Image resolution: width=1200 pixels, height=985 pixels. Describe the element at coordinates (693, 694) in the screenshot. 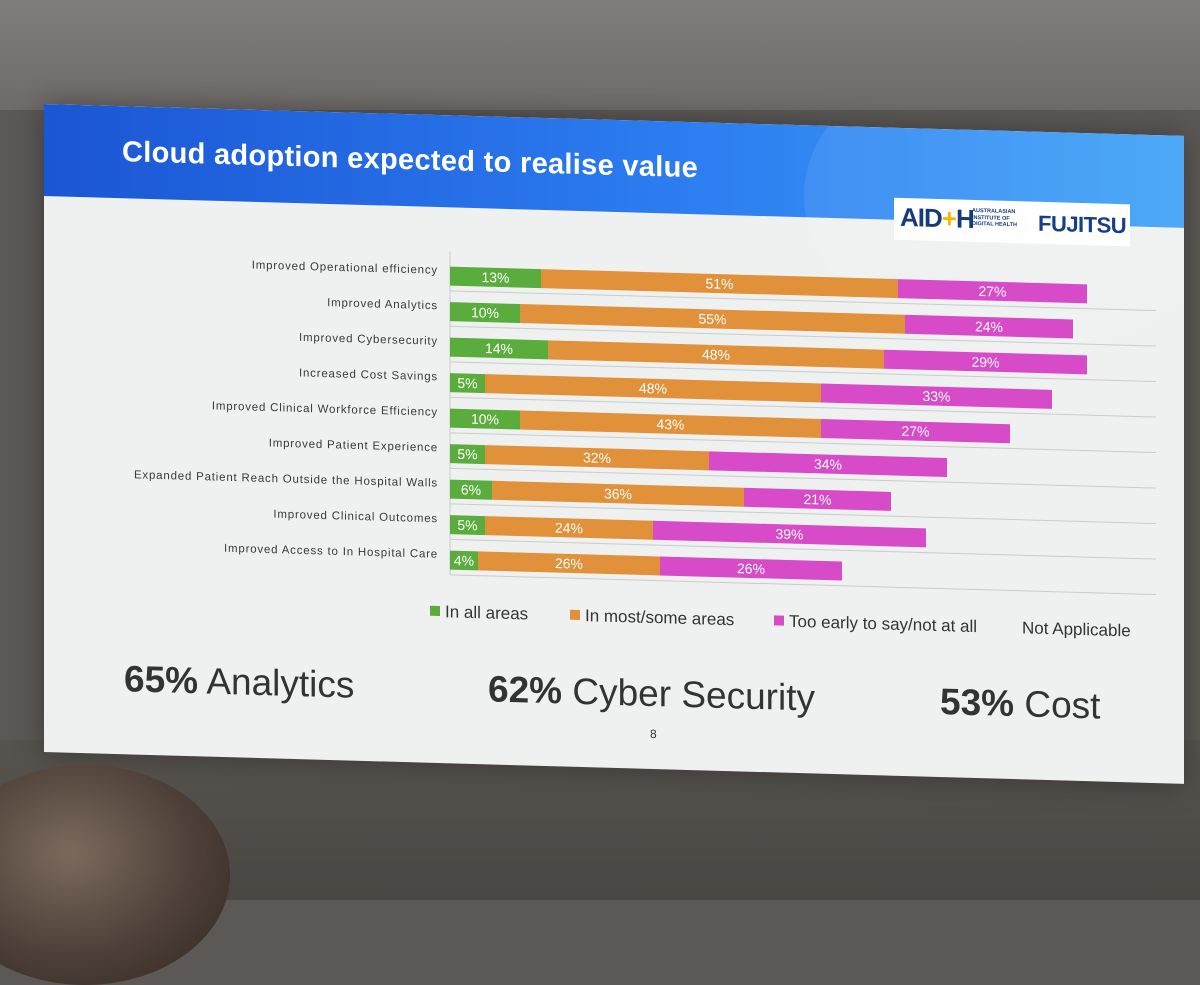

I see `stat-label: Cyber Security` at that location.